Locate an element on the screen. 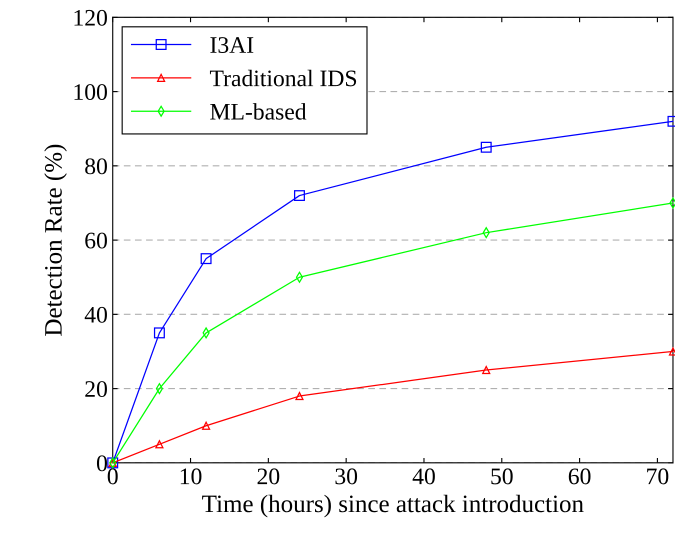 Image resolution: width=675 pixels, height=542 pixels. legend-label: I3AI is located at coordinates (232, 45).